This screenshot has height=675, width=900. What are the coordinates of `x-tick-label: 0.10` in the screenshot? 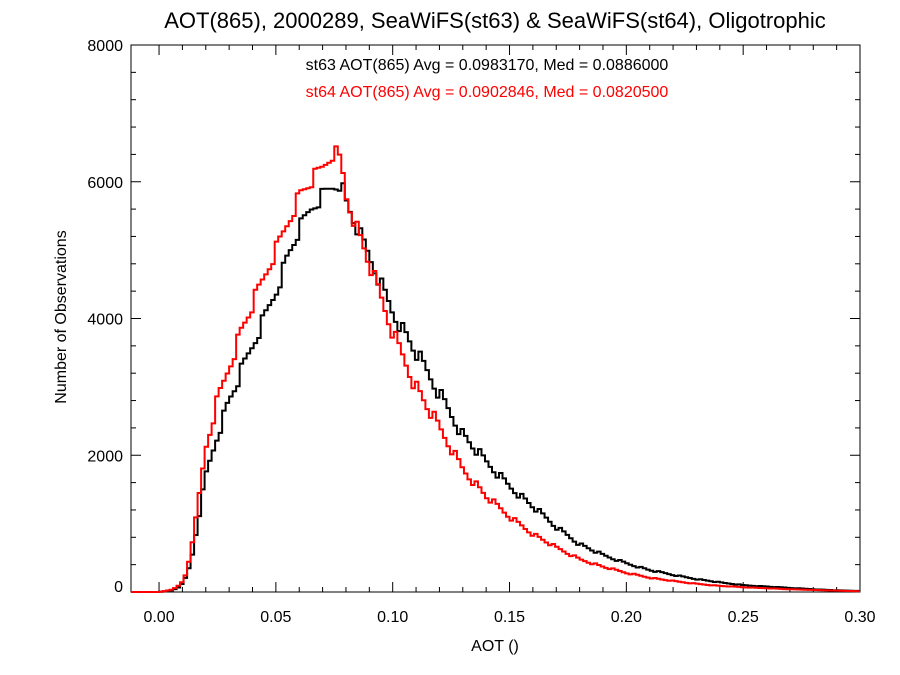 It's located at (392, 617).